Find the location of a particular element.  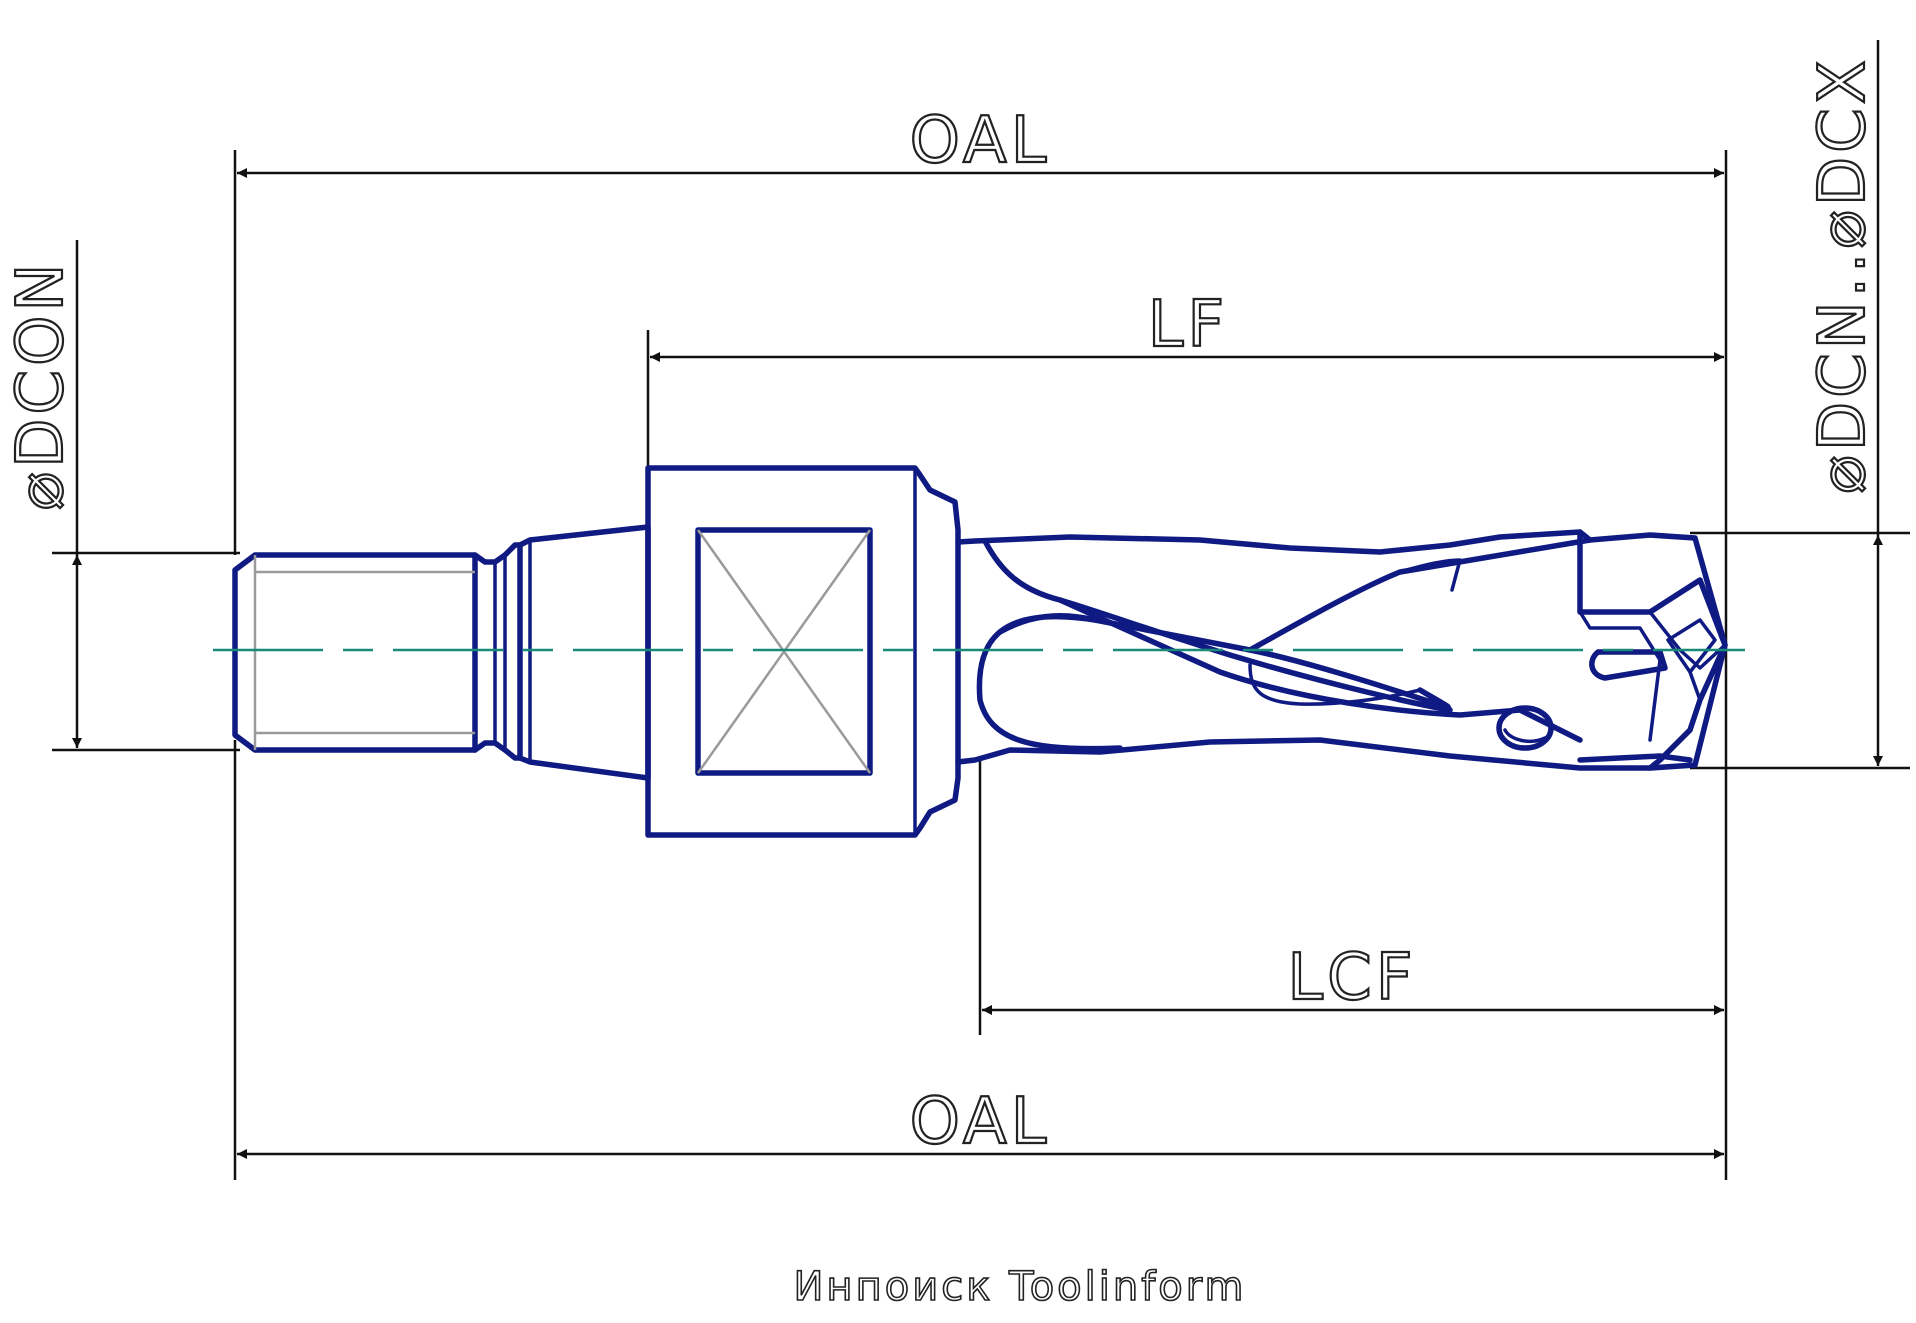

oal-top-label: OAL is located at coordinates (980, 141).